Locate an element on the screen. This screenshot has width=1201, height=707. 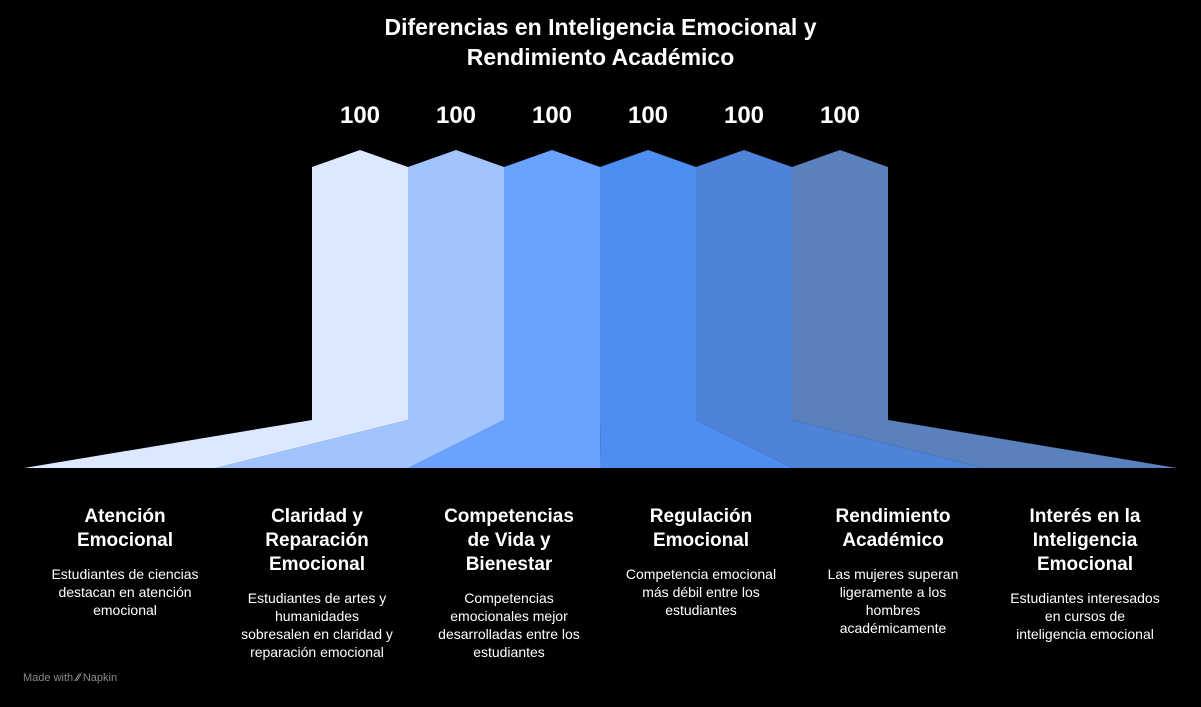
category-heading-line: de Vida y is located at coordinates (509, 540).